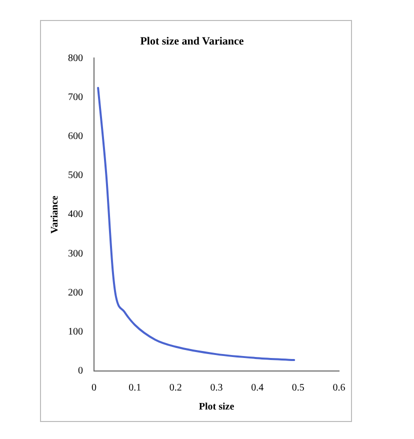 This screenshot has width=414, height=439. I want to click on y-axis-title: Variance, so click(55, 214).